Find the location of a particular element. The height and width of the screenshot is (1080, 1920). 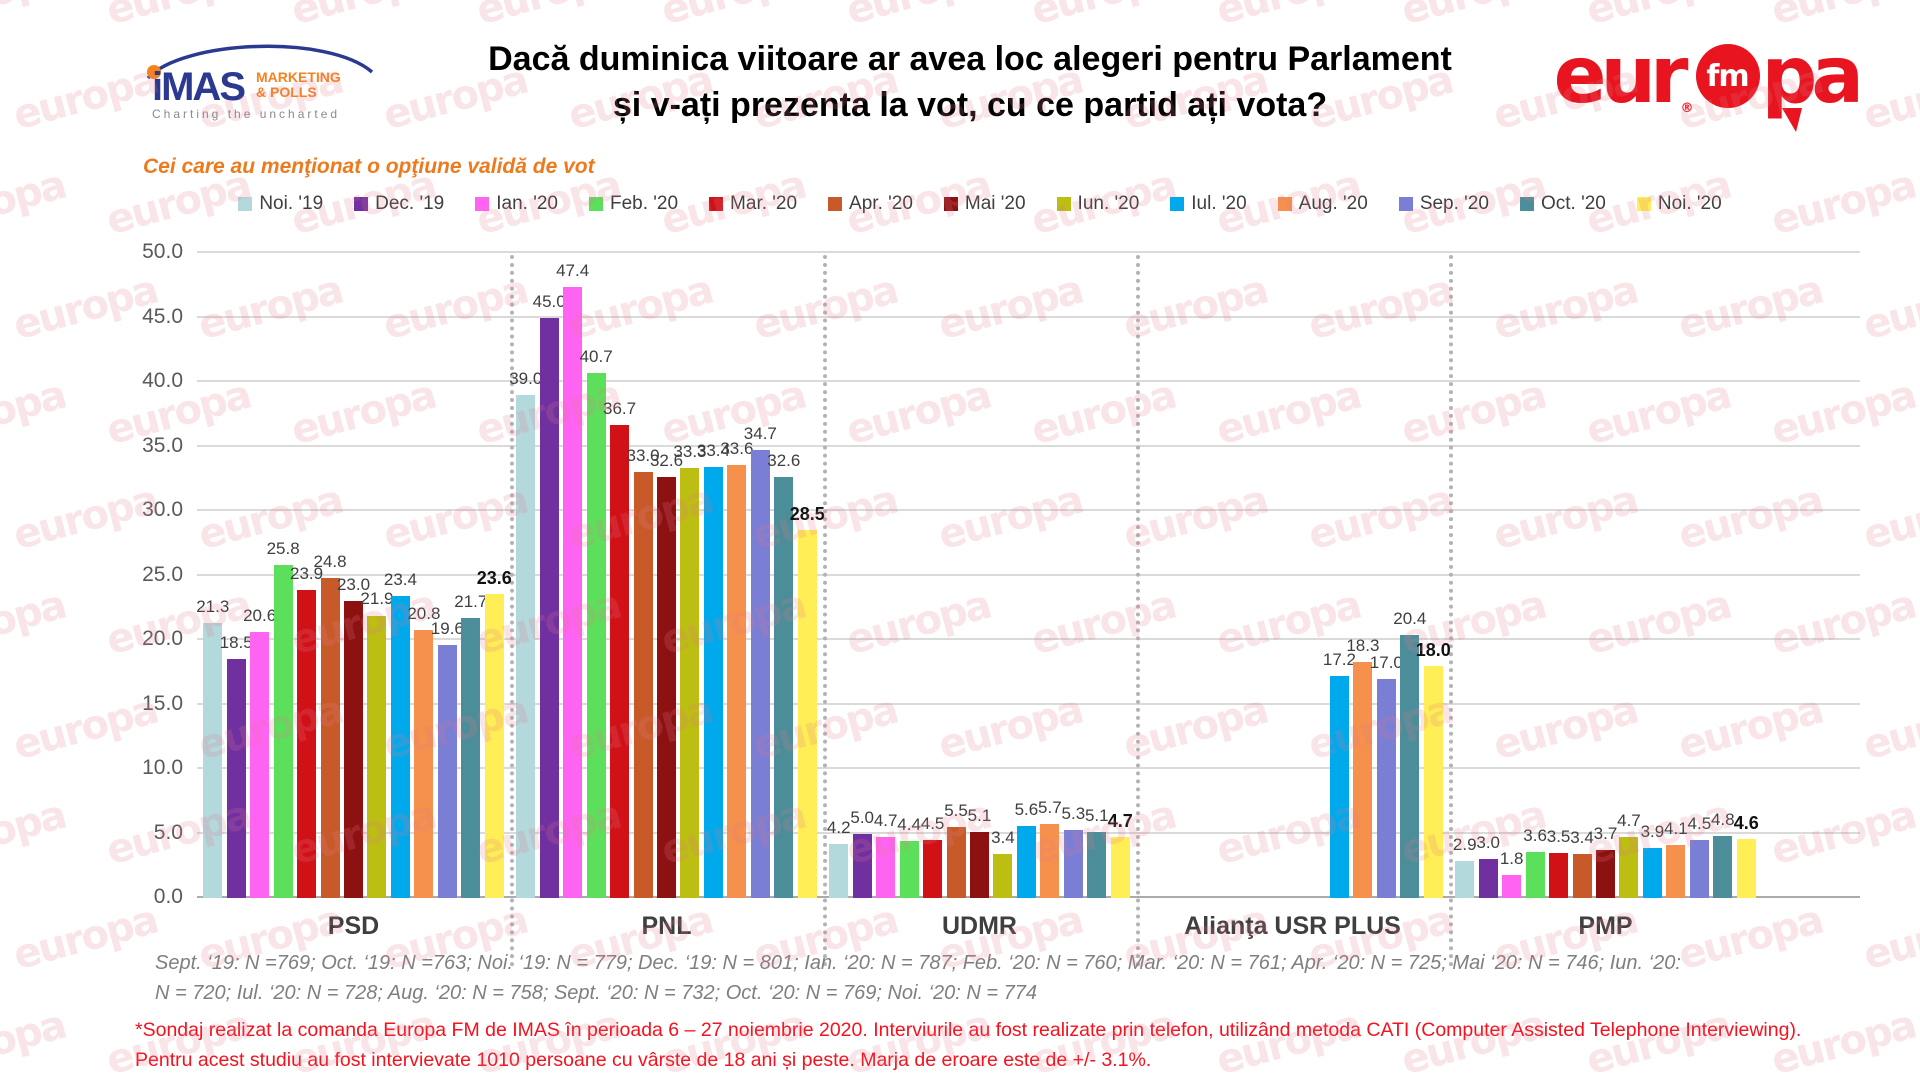

imas-tagline: Charting the uncharted is located at coordinates (246, 114).